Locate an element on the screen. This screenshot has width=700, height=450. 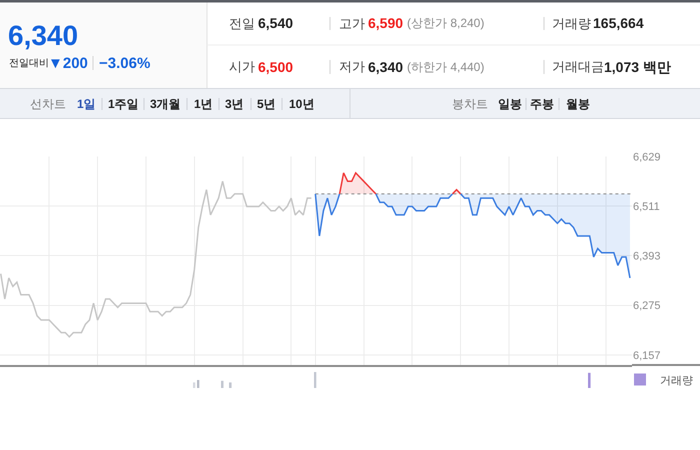
y-tick-label: 6,275 is located at coordinates (647, 306).